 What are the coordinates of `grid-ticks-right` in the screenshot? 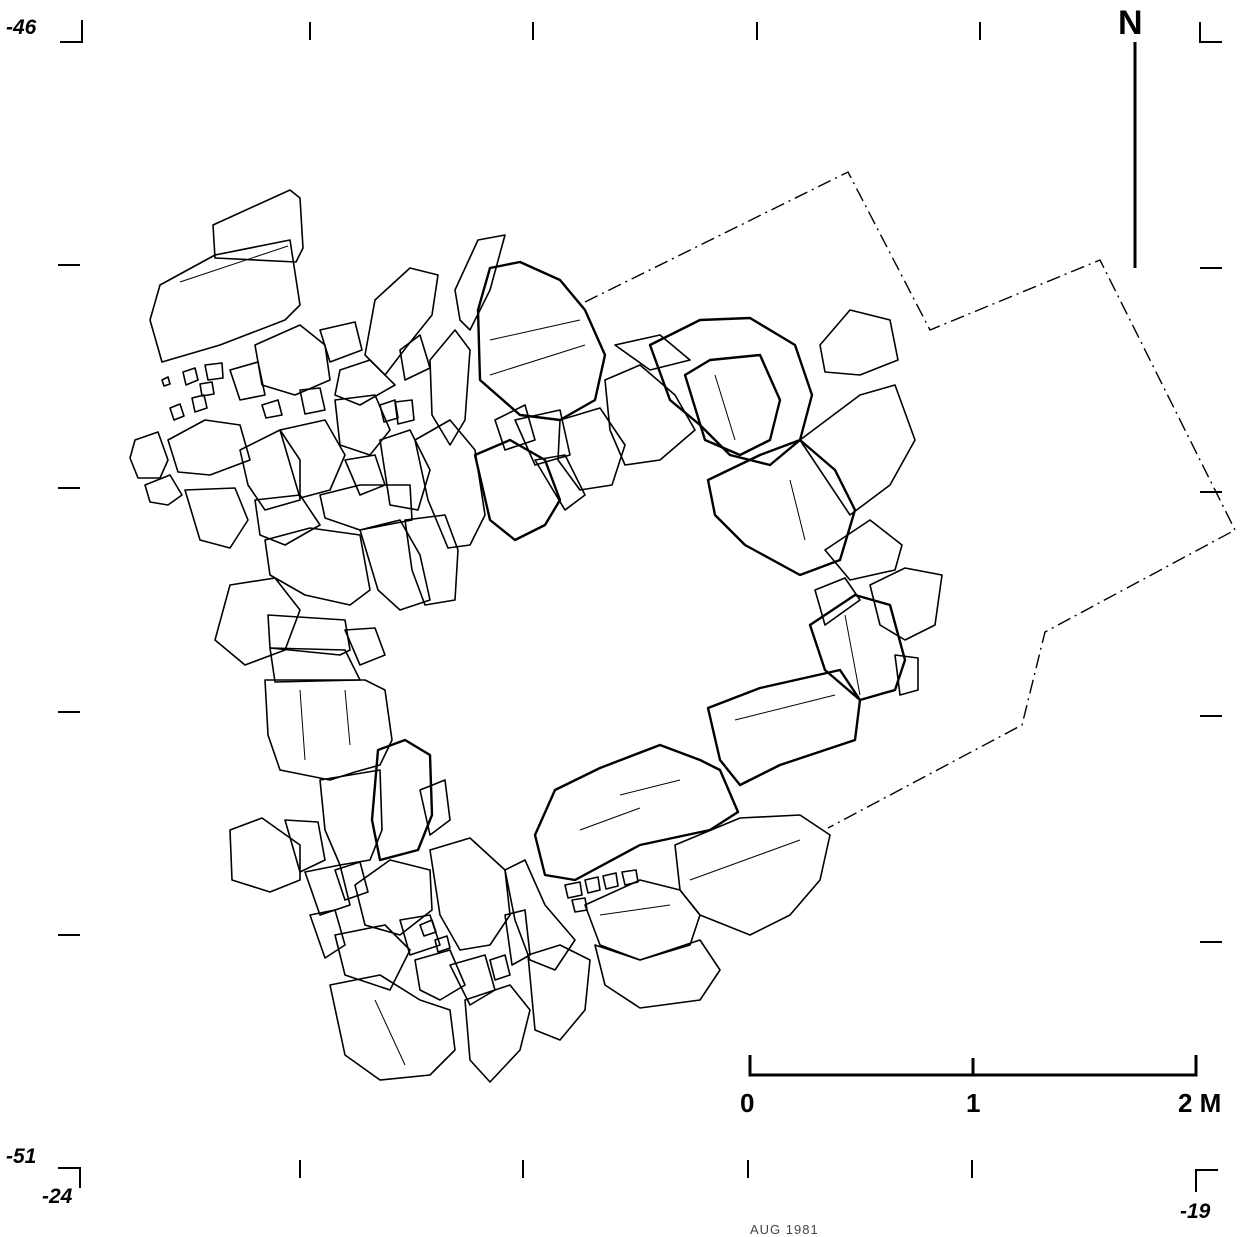 It's located at (1211, 605).